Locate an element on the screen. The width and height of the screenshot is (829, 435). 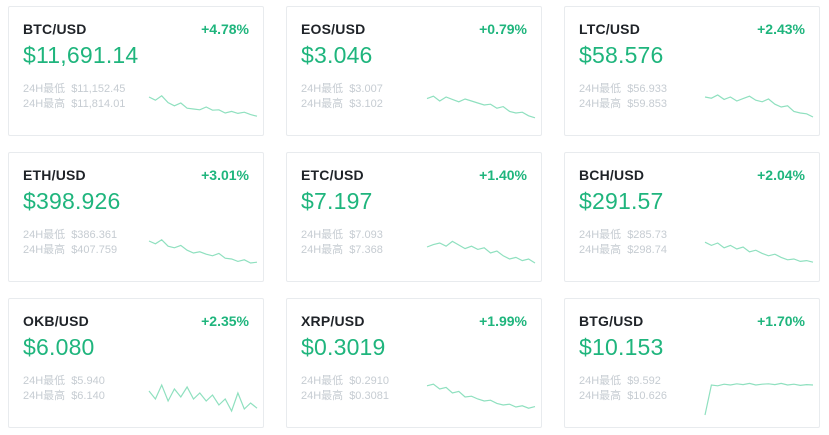
ticker-high-value: $6.140 is located at coordinates (88, 396).